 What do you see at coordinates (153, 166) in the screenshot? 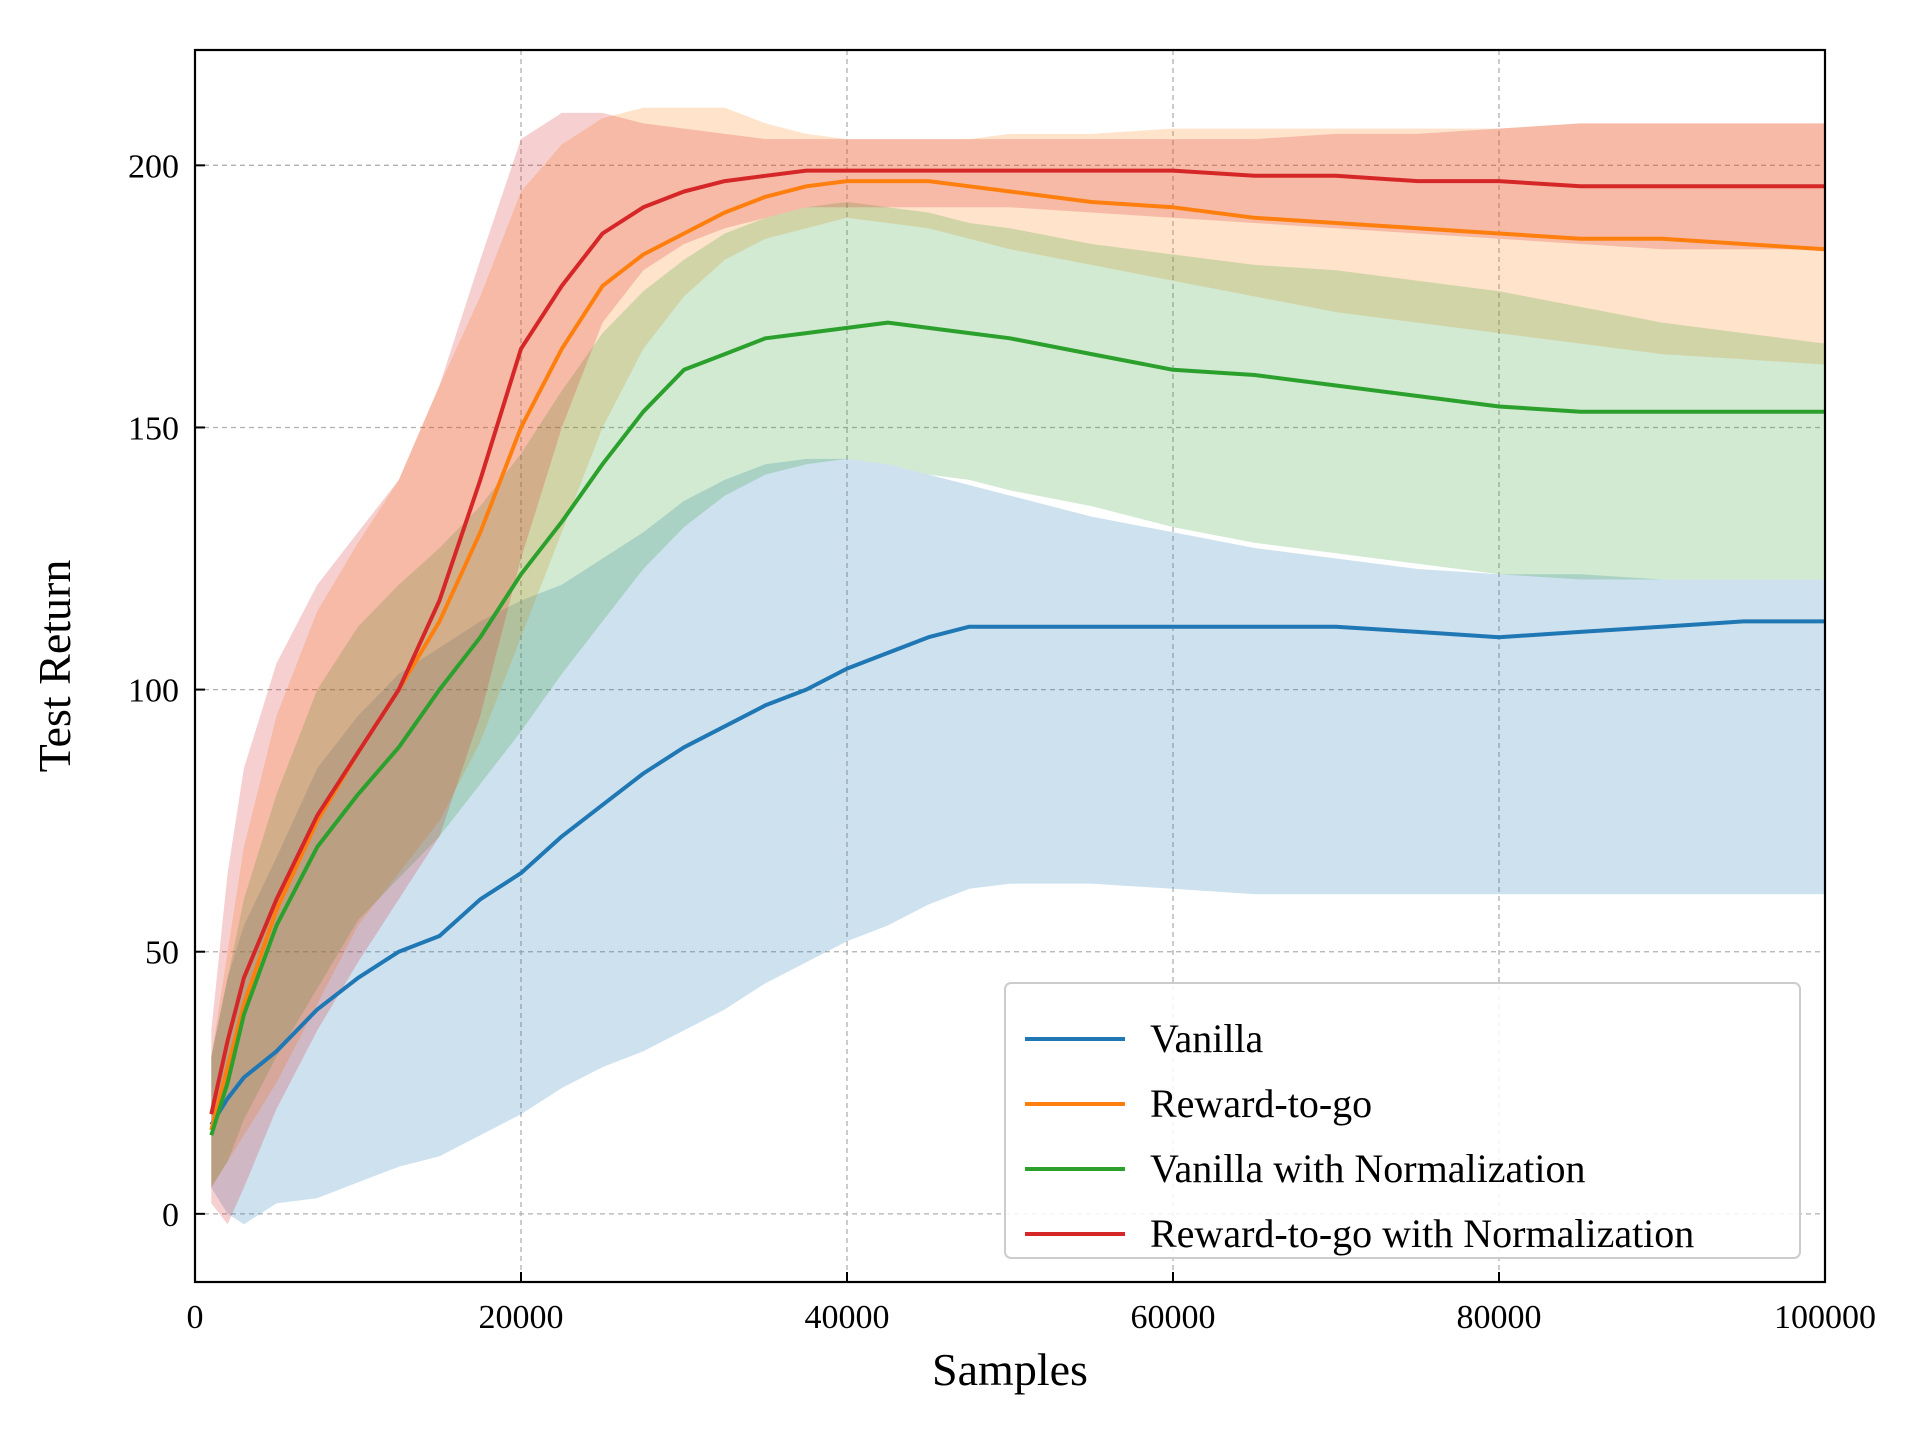
I see `y-tick-label: 200` at bounding box center [153, 166].